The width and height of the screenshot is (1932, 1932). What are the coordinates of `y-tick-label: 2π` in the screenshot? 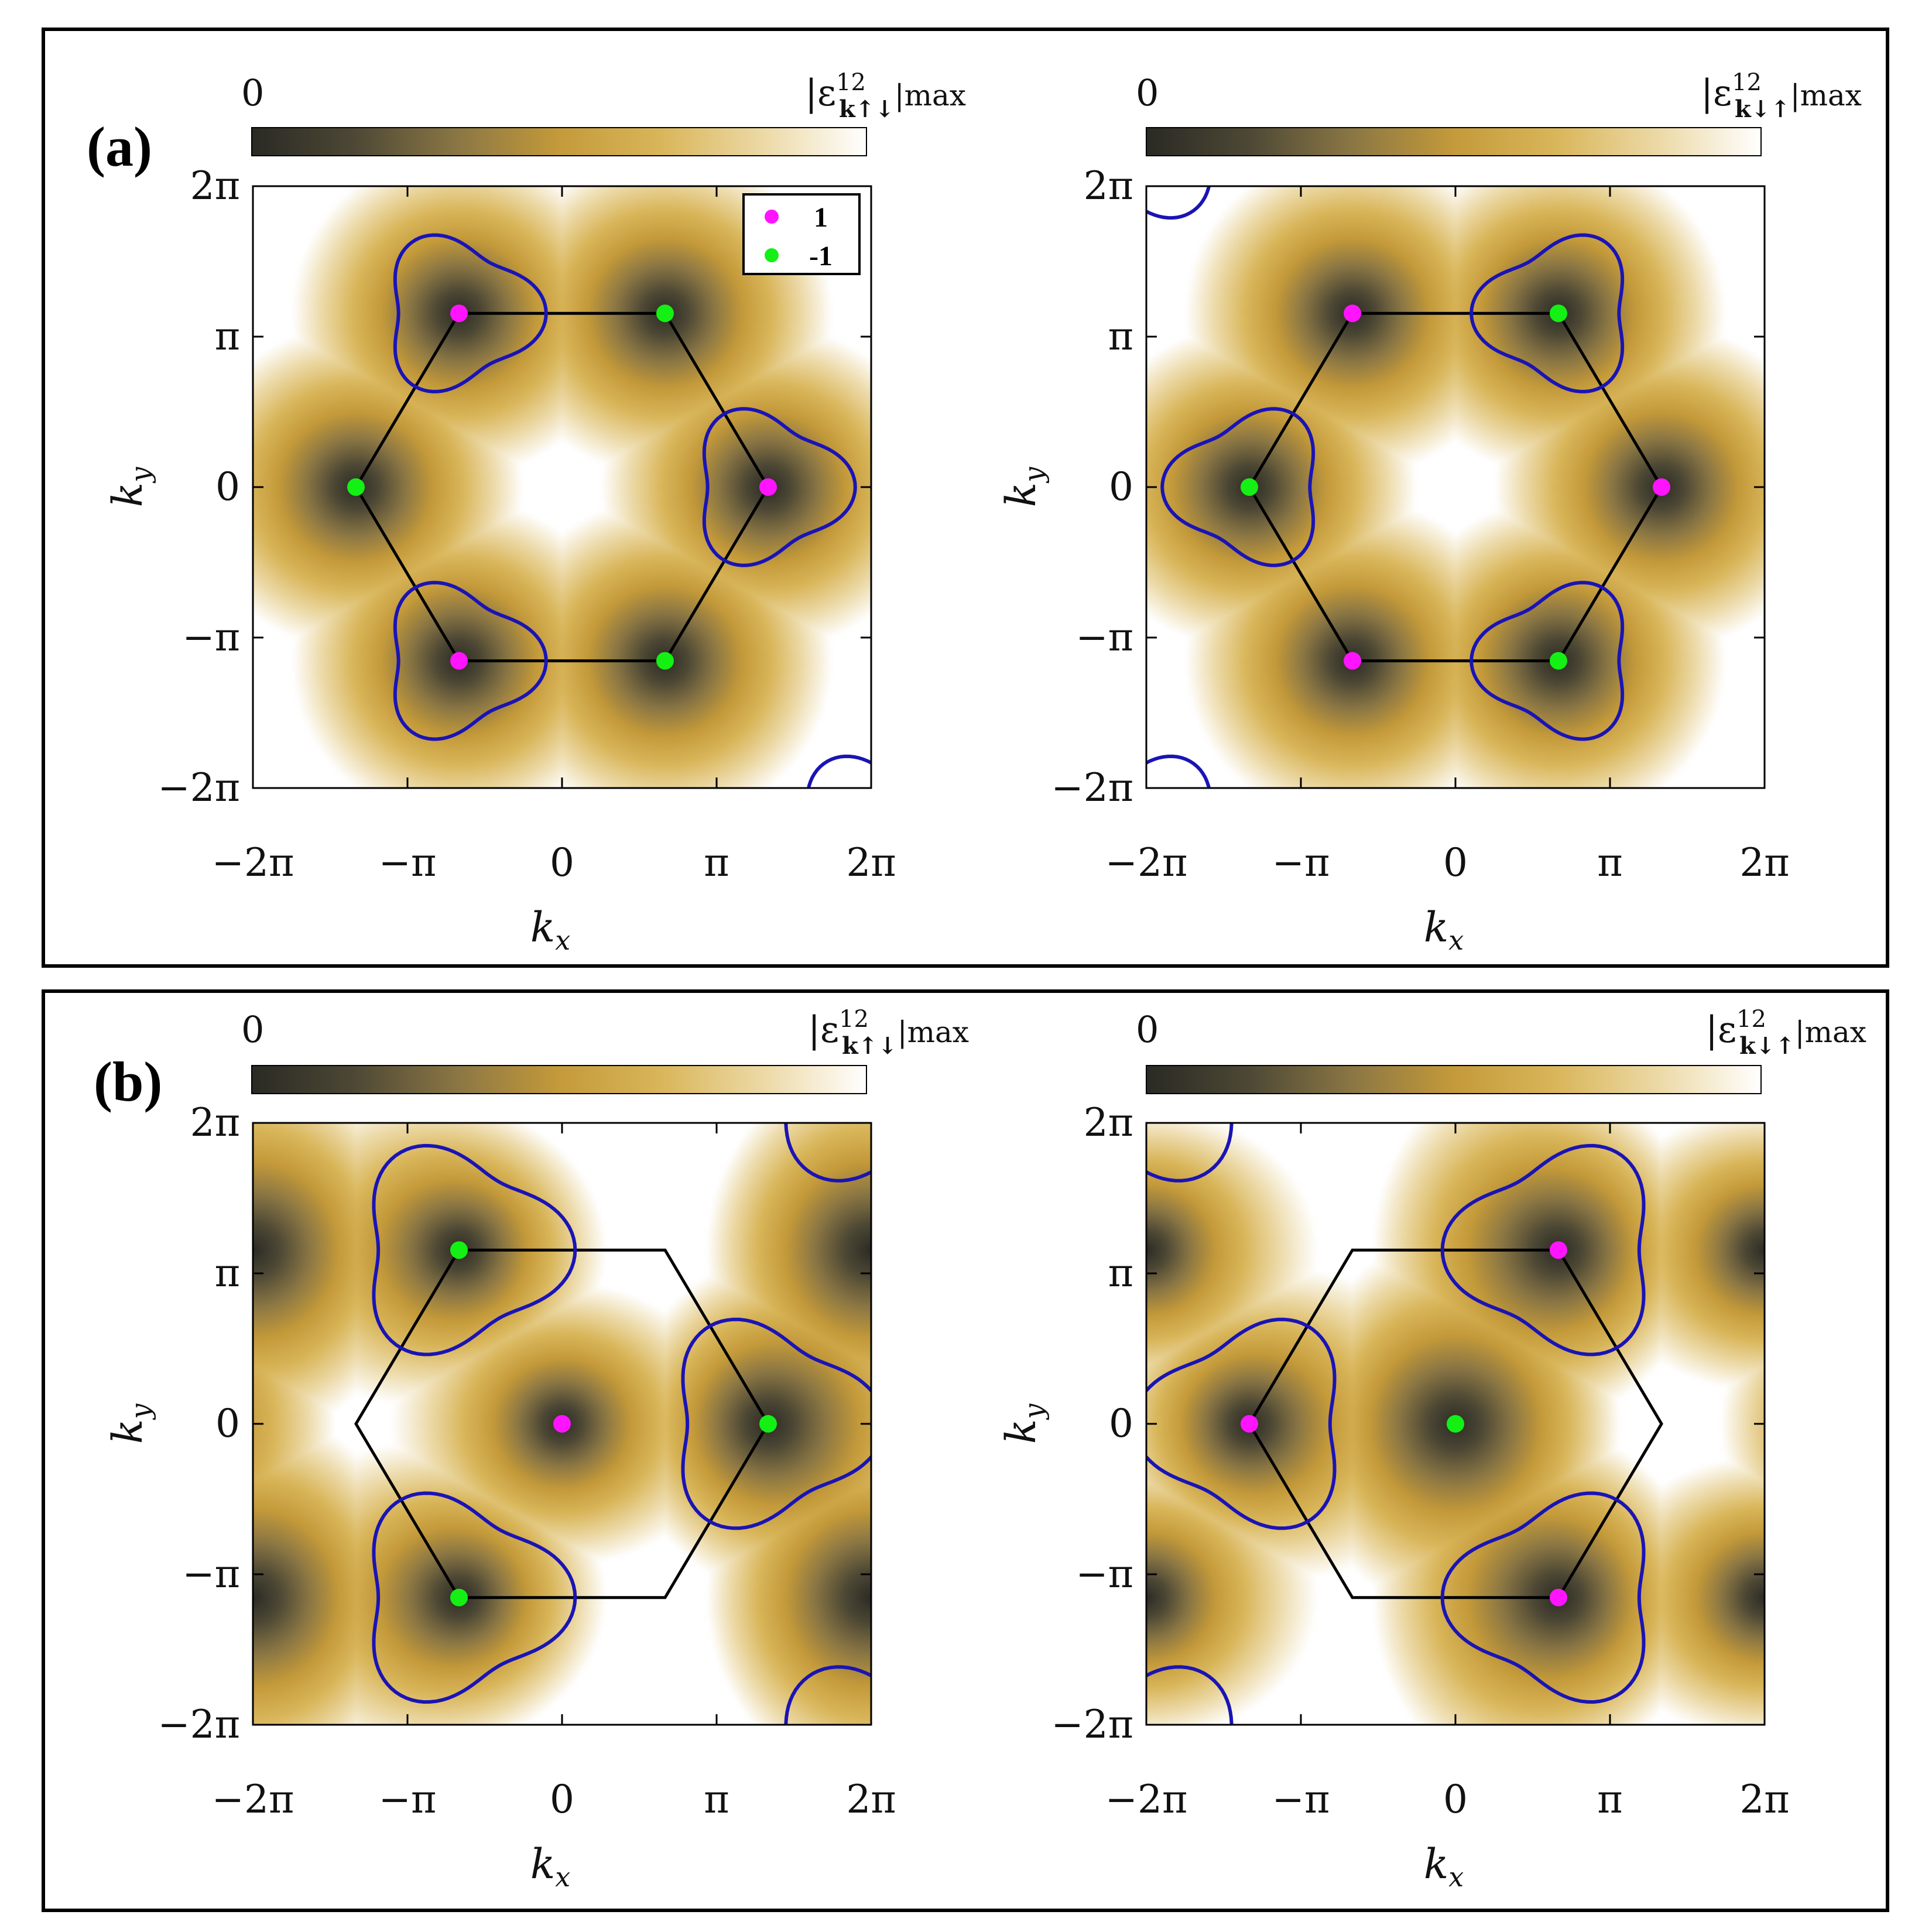 It's located at (1108, 185).